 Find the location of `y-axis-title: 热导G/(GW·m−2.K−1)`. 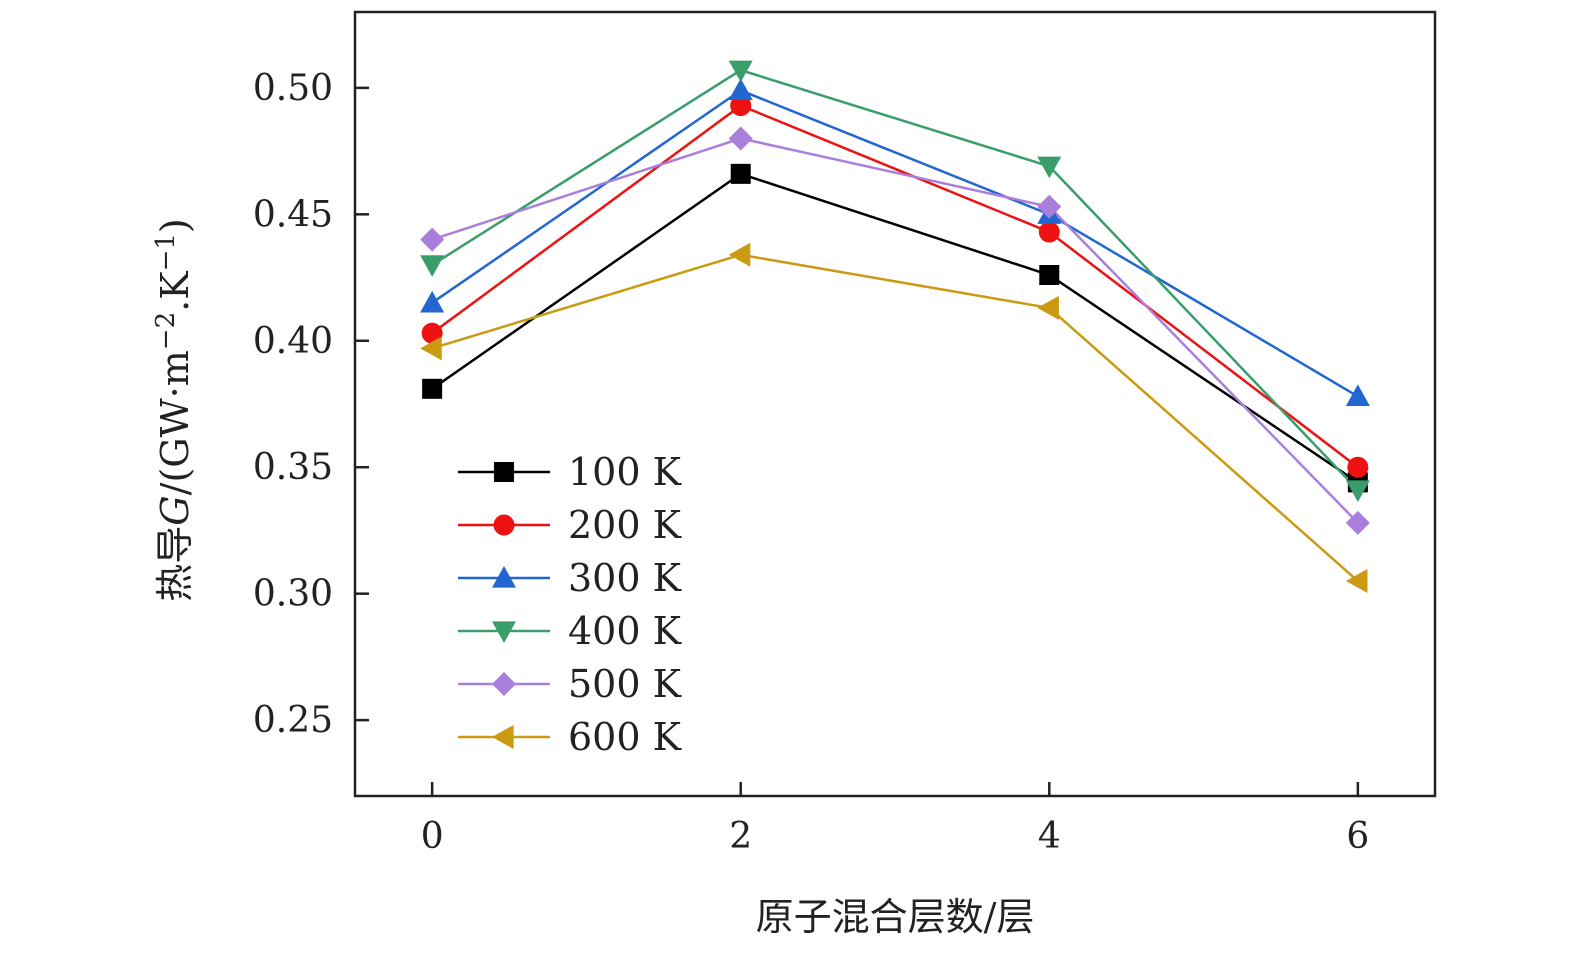

y-axis-title: 热导G/(GW·m−2.K−1) is located at coordinates (174, 409).